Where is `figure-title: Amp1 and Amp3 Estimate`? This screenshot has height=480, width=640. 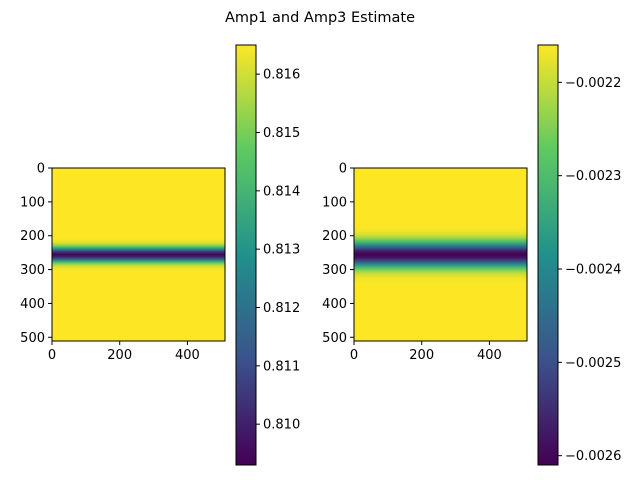 figure-title: Amp1 and Amp3 Estimate is located at coordinates (320, 18).